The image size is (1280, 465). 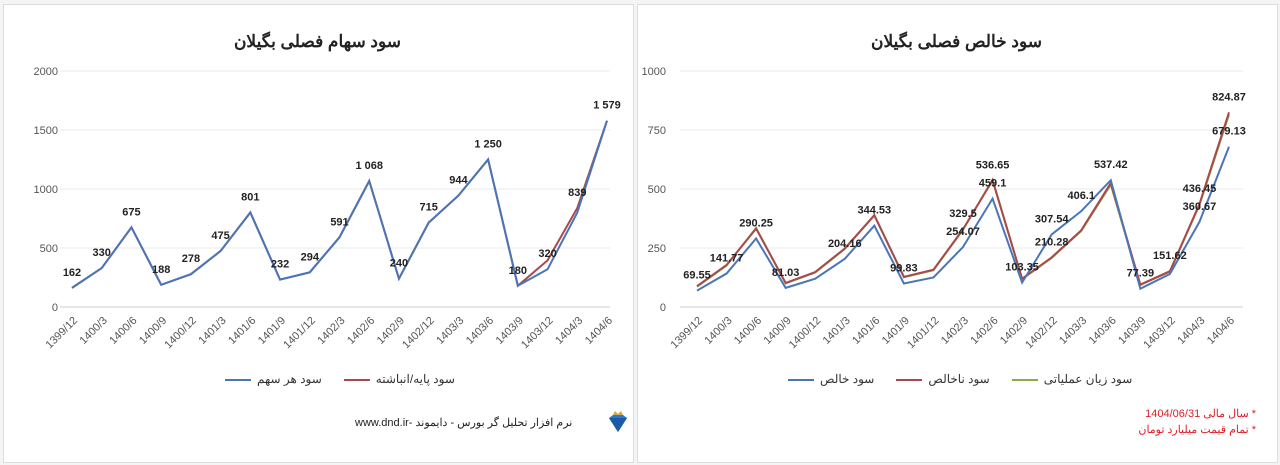 I want to click on data-label: 151.62, so click(x=1170, y=256).